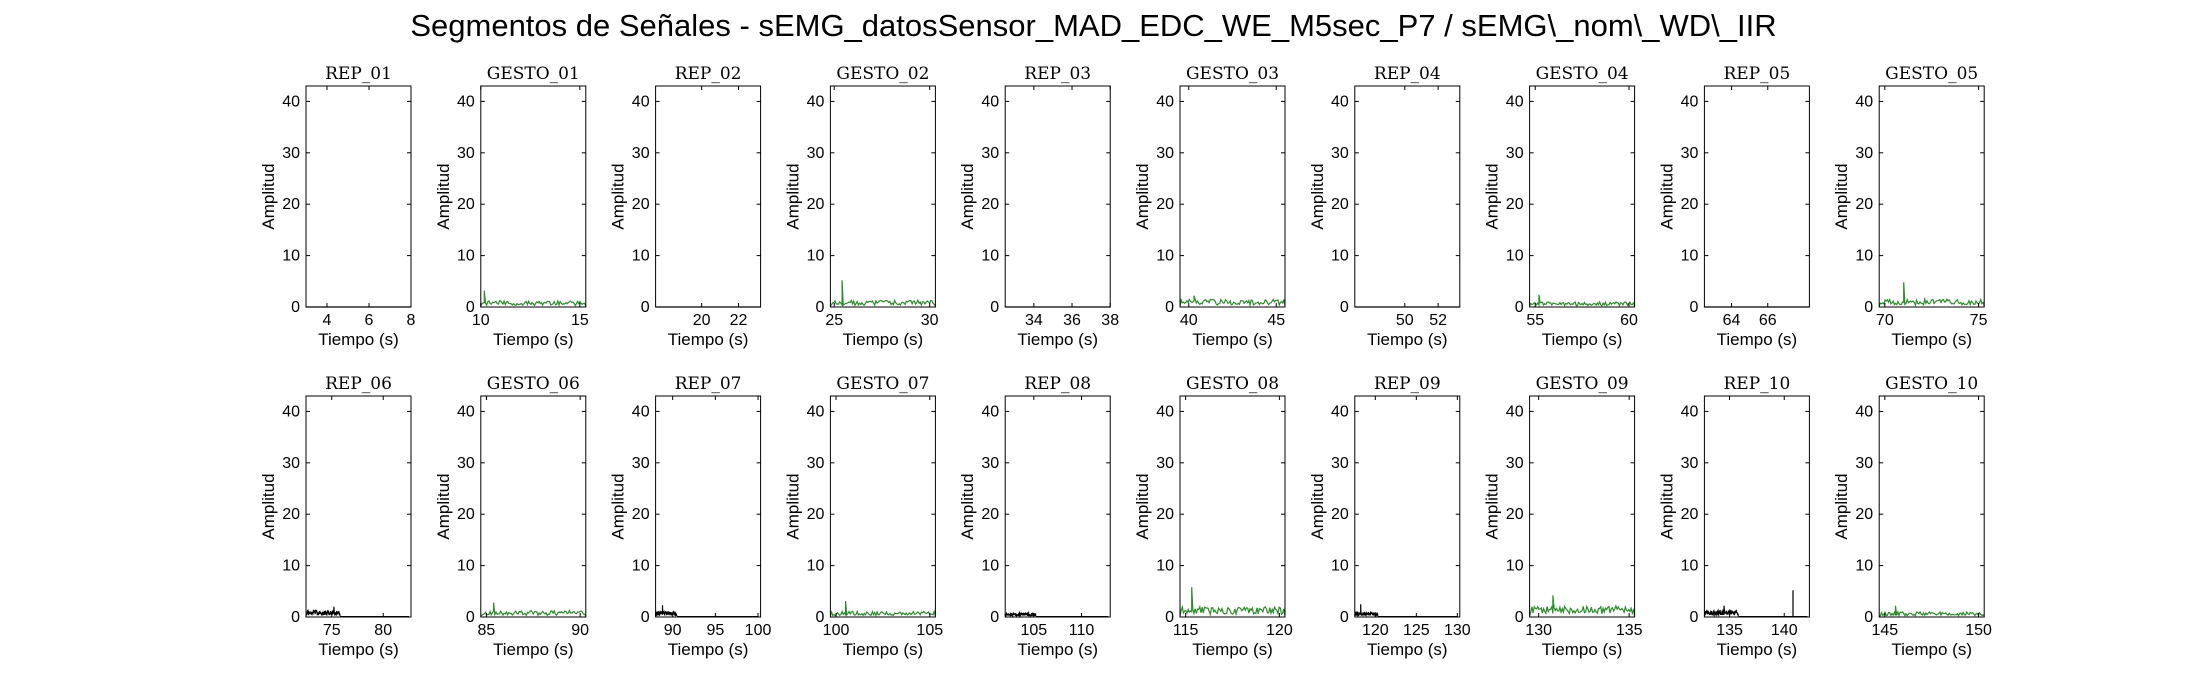 The width and height of the screenshot is (2187, 688). I want to click on x-tick-label: 85, so click(487, 630).